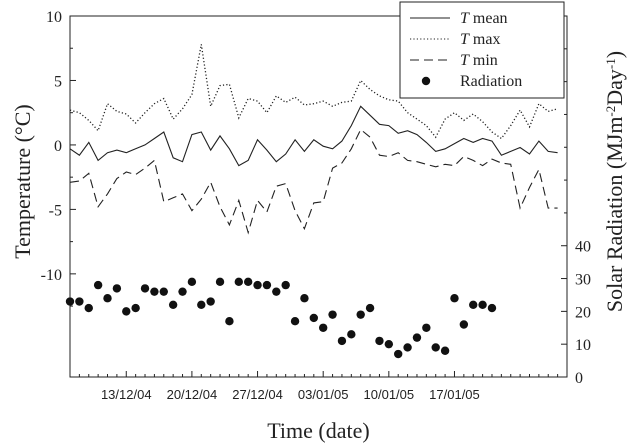 The image size is (632, 443). Describe the element at coordinates (58, 146) in the screenshot. I see `y-tick-label: 0` at that location.